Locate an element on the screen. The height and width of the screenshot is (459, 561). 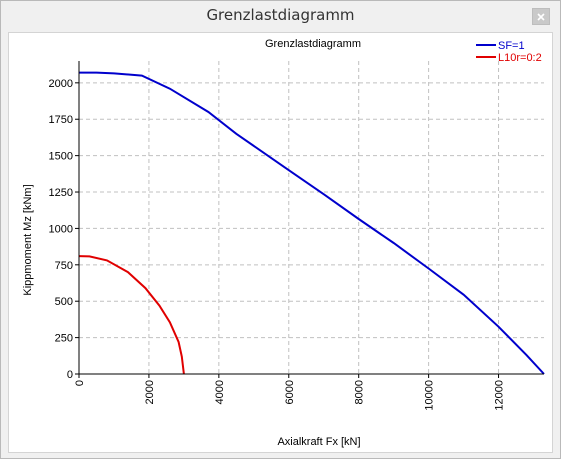
chart-title: Grenzlastdiagramm is located at coordinates (313, 44).